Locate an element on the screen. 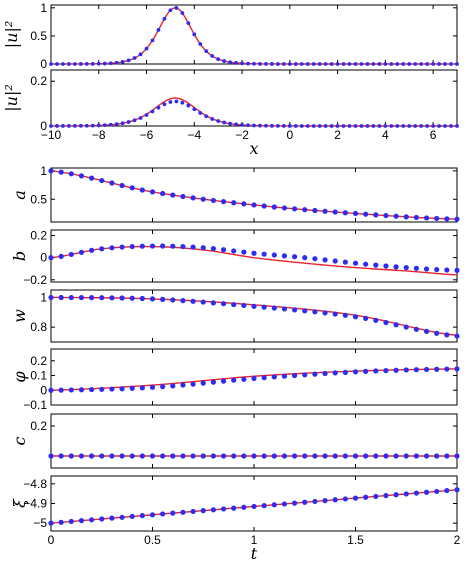  y-axis-label: w is located at coordinates (19, 316).